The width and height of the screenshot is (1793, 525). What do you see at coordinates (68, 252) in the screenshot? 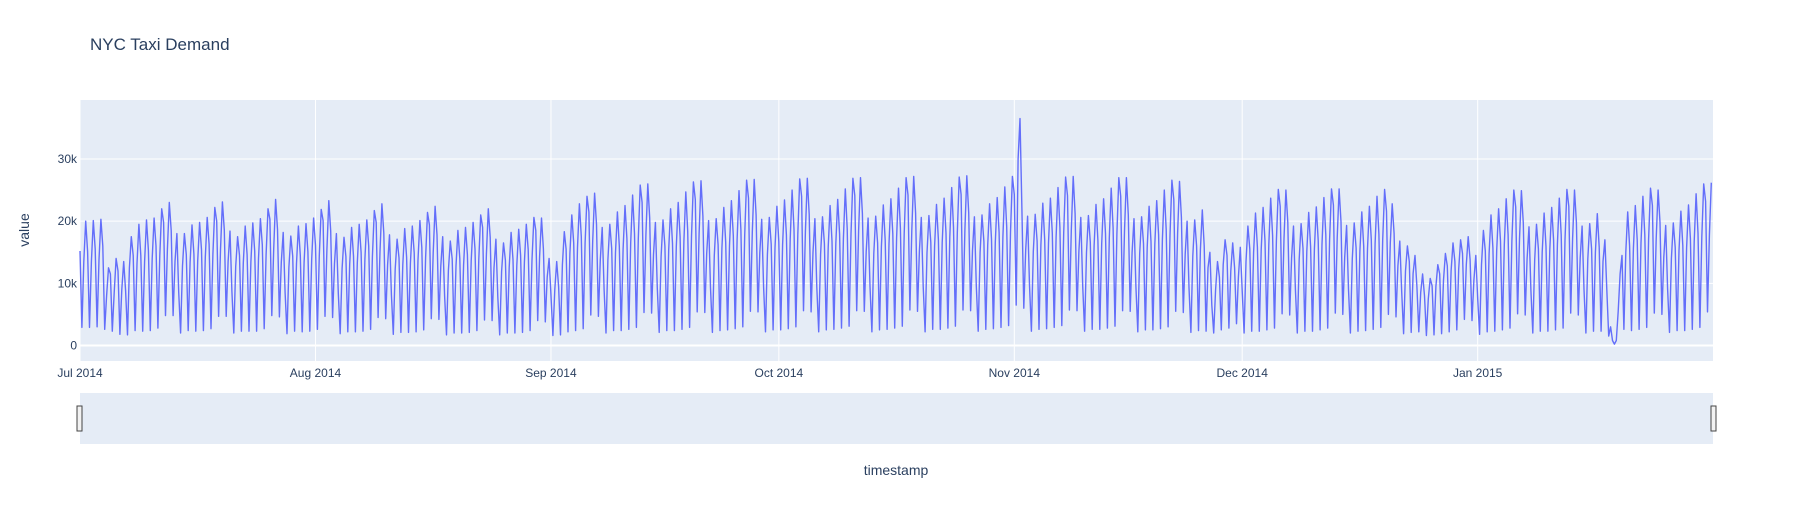
I see `y-tick-labels: 0 10k 20k 30k` at bounding box center [68, 252].